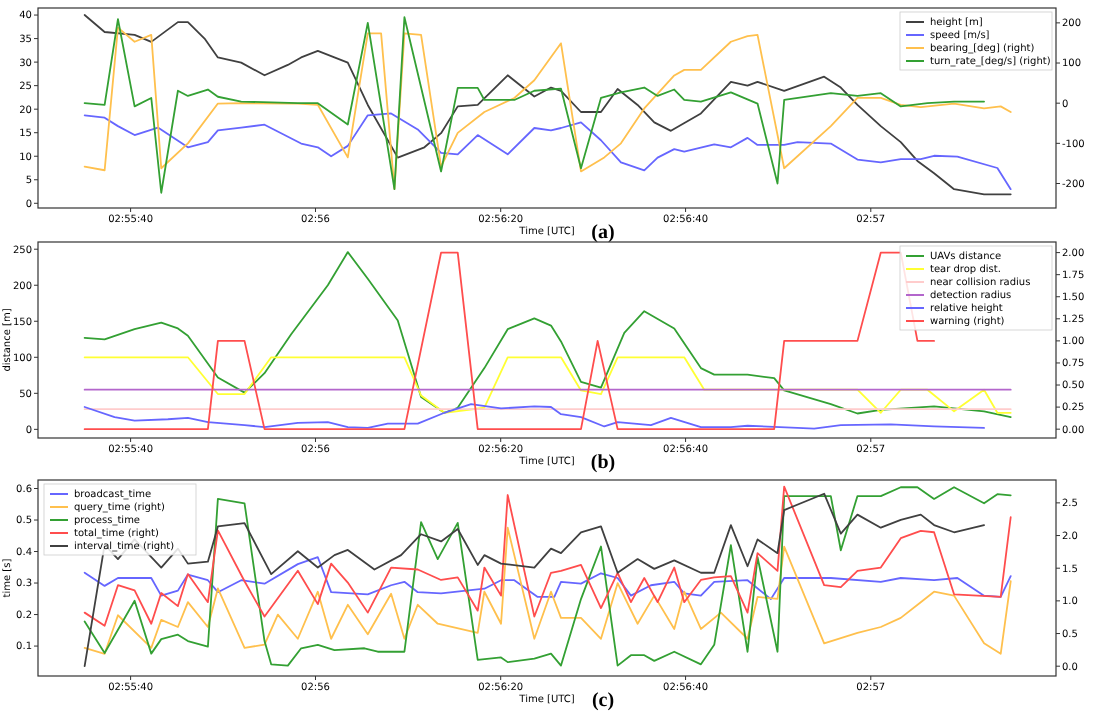 The height and width of the screenshot is (712, 1100). Describe the element at coordinates (603, 233) in the screenshot. I see `annotation: (a)` at that location.